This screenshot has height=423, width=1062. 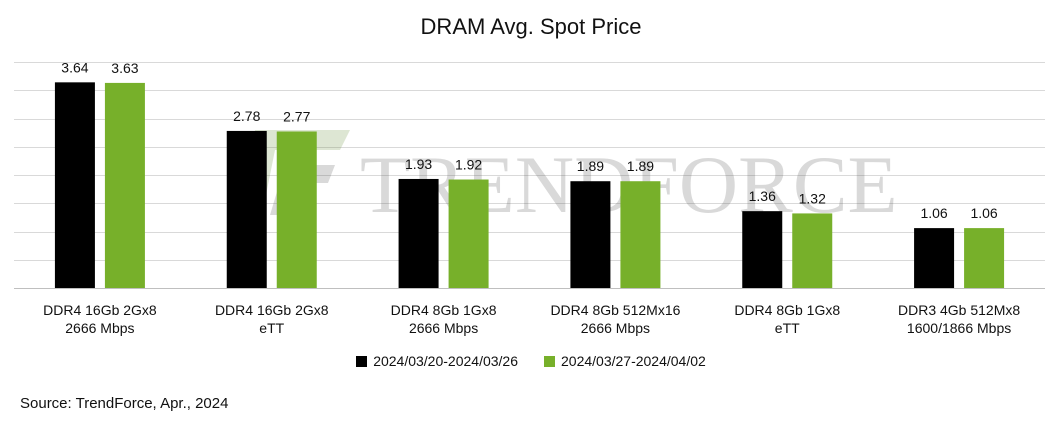 What do you see at coordinates (531, 26) in the screenshot?
I see `chart-title: DRAM Avg. Spot Price` at bounding box center [531, 26].